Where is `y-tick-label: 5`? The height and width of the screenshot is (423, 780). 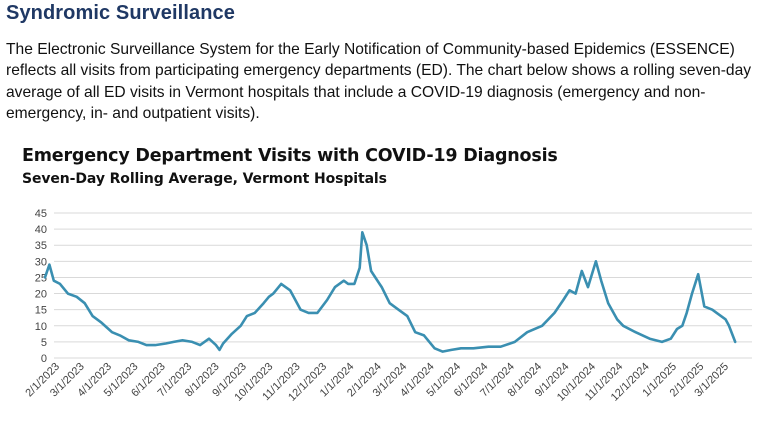 y-tick-label: 5 is located at coordinates (44, 343).